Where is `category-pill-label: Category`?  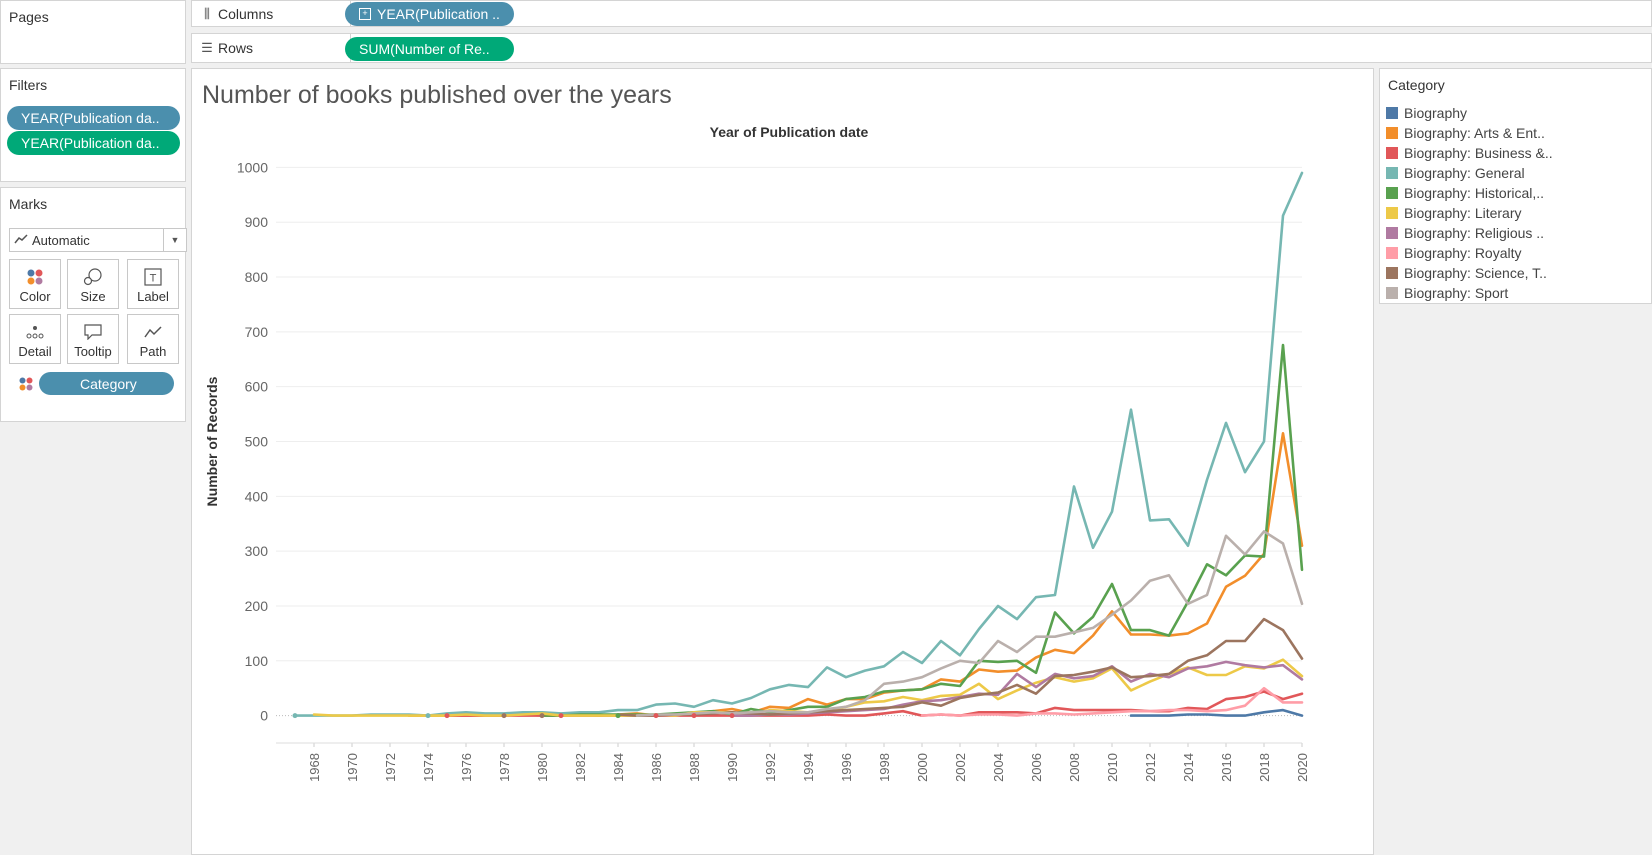 category-pill-label: Category is located at coordinates (108, 384).